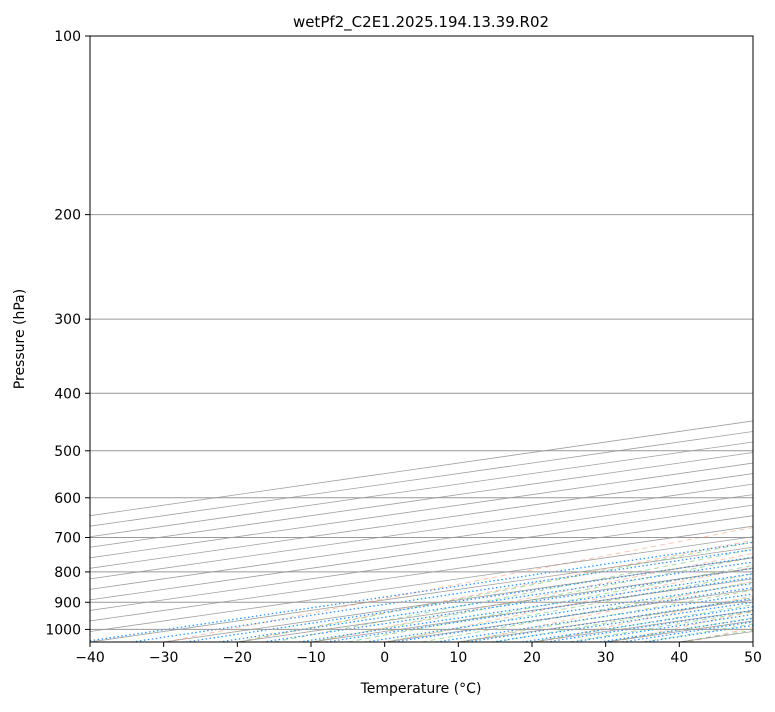  What do you see at coordinates (421, 689) in the screenshot?
I see `x-axis-label: Temperature (°C)` at bounding box center [421, 689].